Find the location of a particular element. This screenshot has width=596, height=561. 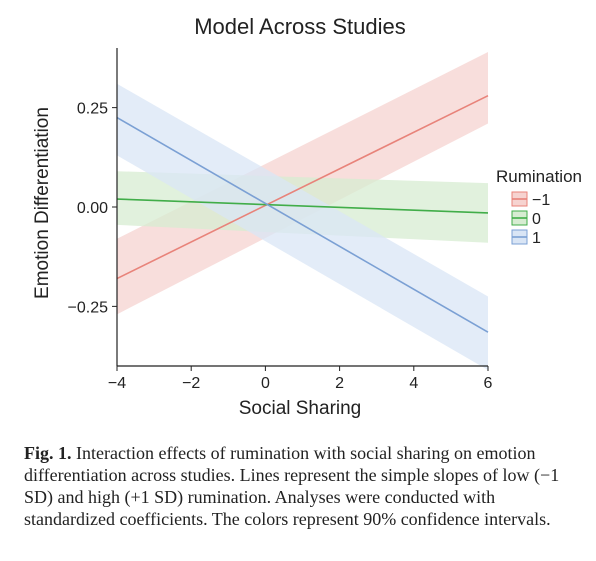

x-tick-label: −2 is located at coordinates (191, 383).